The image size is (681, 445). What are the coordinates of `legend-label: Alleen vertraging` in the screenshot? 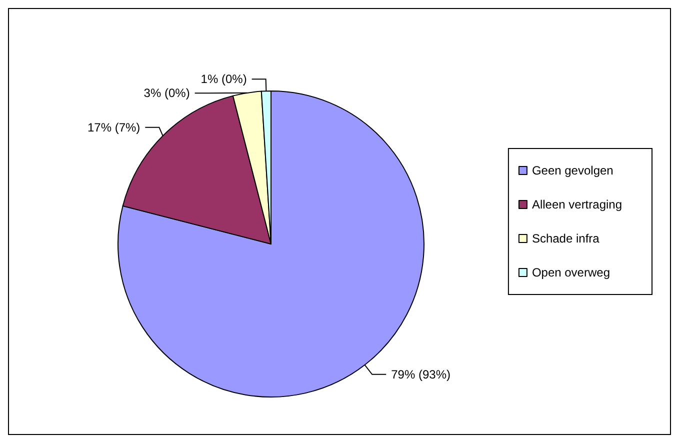 It's located at (577, 205).